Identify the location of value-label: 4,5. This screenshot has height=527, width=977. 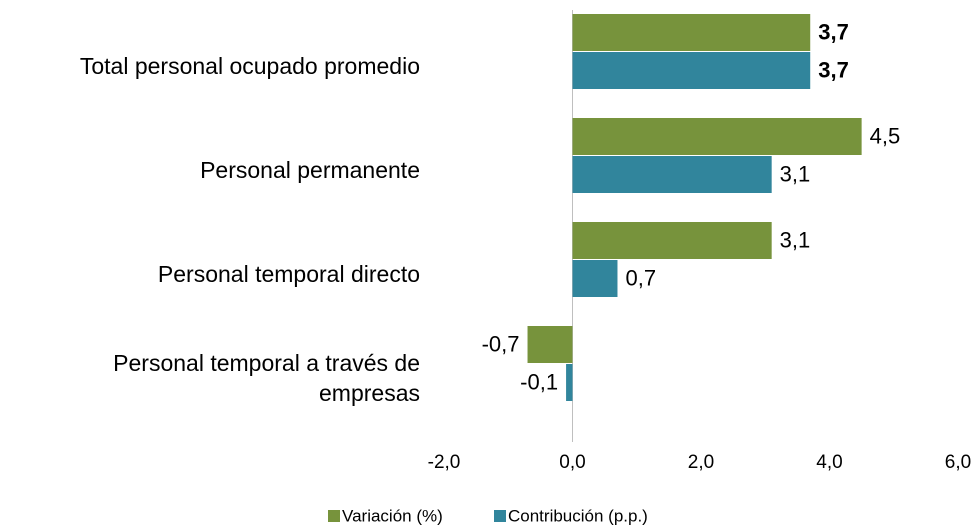
(885, 135).